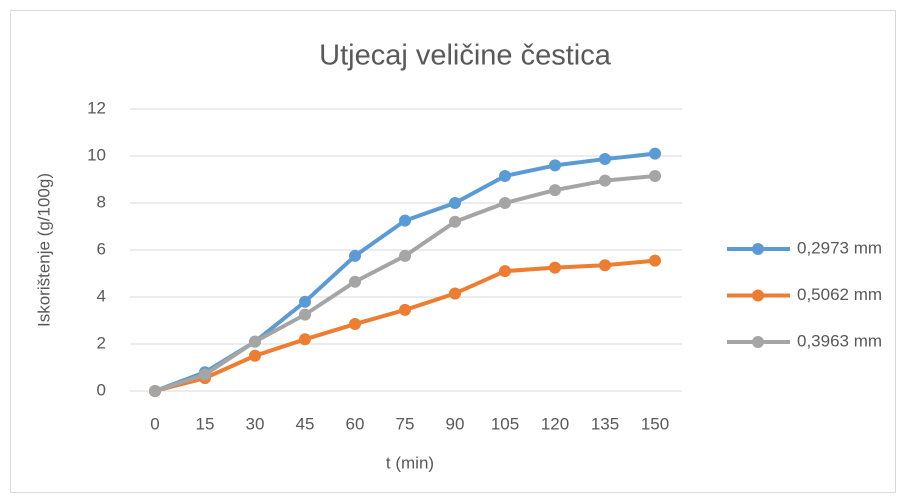  Describe the element at coordinates (154, 423) in the screenshot. I see `x-tick-label: 0` at that location.